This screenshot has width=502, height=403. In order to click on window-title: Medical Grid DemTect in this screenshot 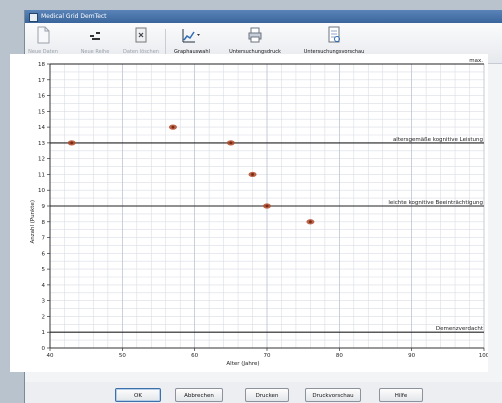, I will do `click(74, 16)`.